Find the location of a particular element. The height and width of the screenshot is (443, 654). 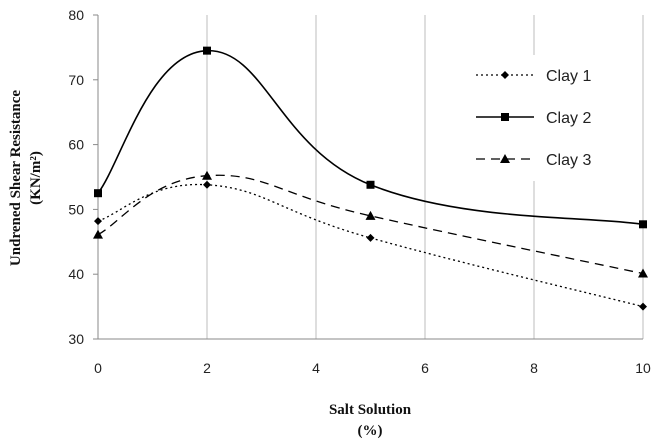

x-tick-label-0: 0 is located at coordinates (98, 368).